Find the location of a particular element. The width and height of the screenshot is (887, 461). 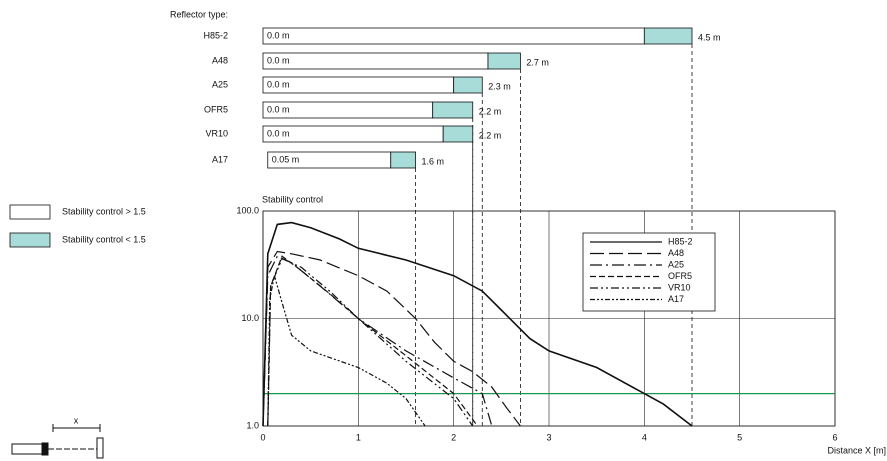

y-tick-label: 1.0 is located at coordinates (252, 425).